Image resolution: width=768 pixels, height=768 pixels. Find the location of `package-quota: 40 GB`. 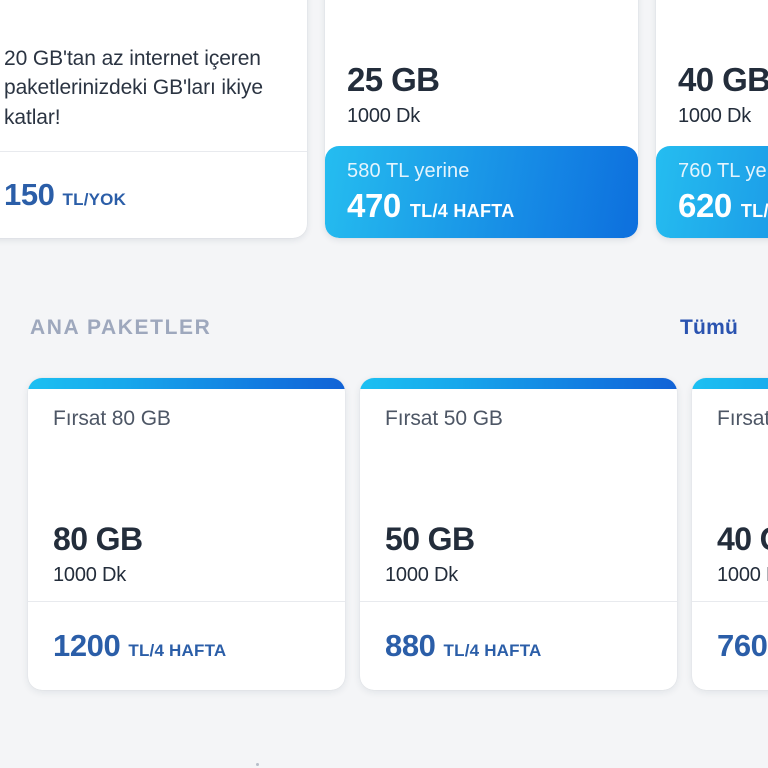

package-quota: 40 GB is located at coordinates (742, 539).